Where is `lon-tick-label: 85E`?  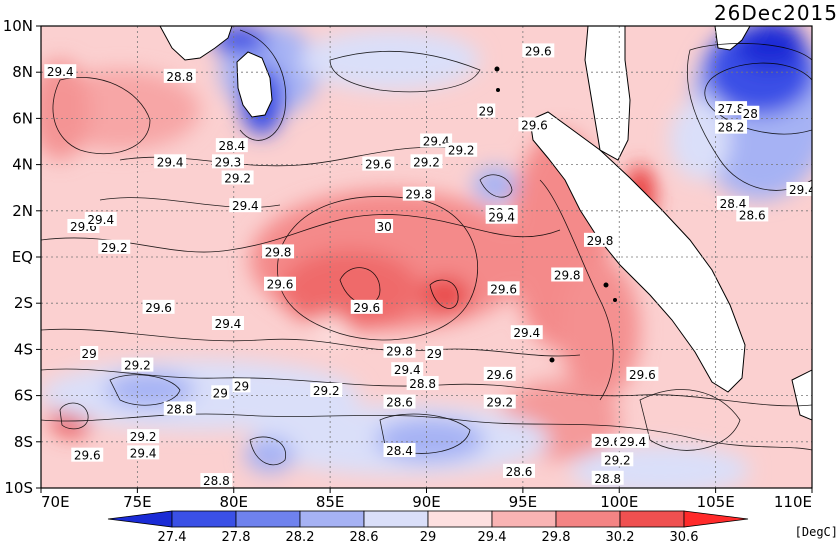
lon-tick-label: 85E is located at coordinates (330, 502).